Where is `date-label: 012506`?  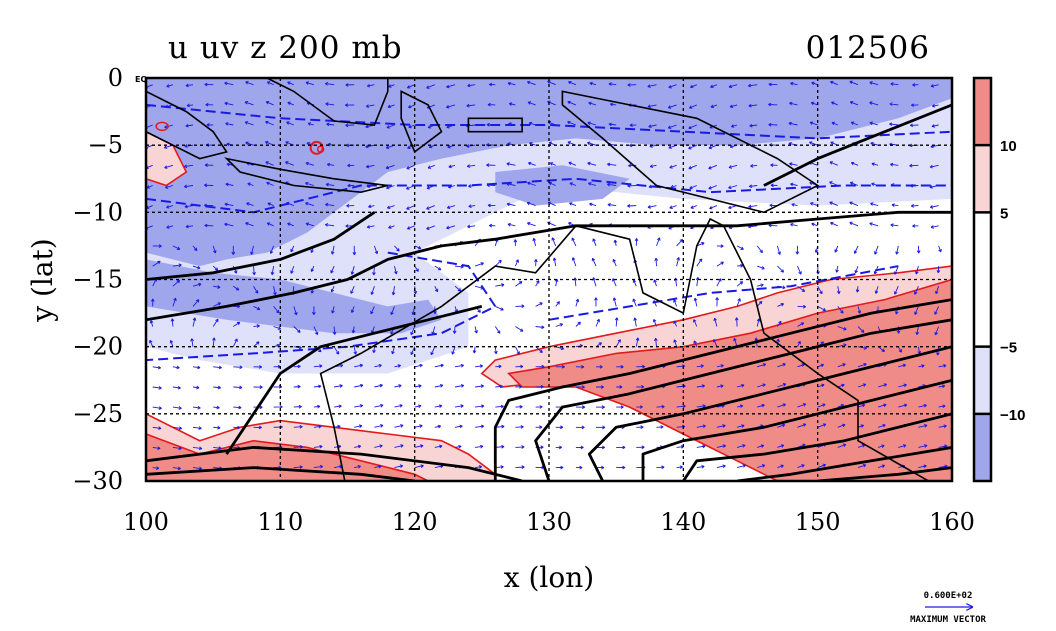
date-label: 012506 is located at coordinates (868, 48).